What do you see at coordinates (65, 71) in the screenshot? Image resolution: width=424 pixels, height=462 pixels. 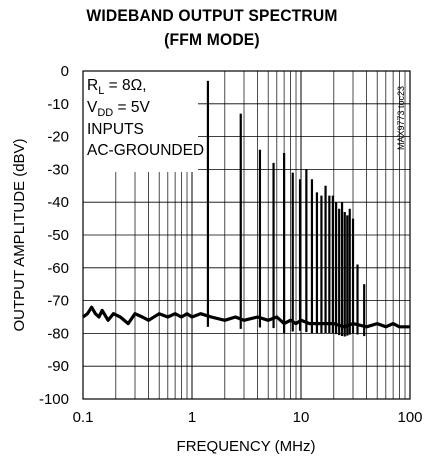 I see `y-tick-label: 0` at bounding box center [65, 71].